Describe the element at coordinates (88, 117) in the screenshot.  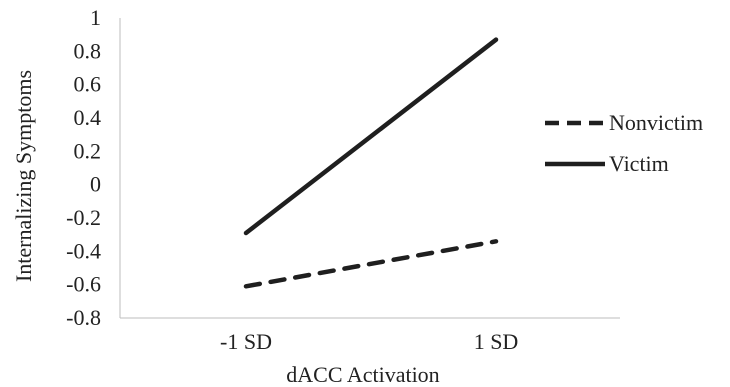
I see `y-tick-label: 0.4` at that location.